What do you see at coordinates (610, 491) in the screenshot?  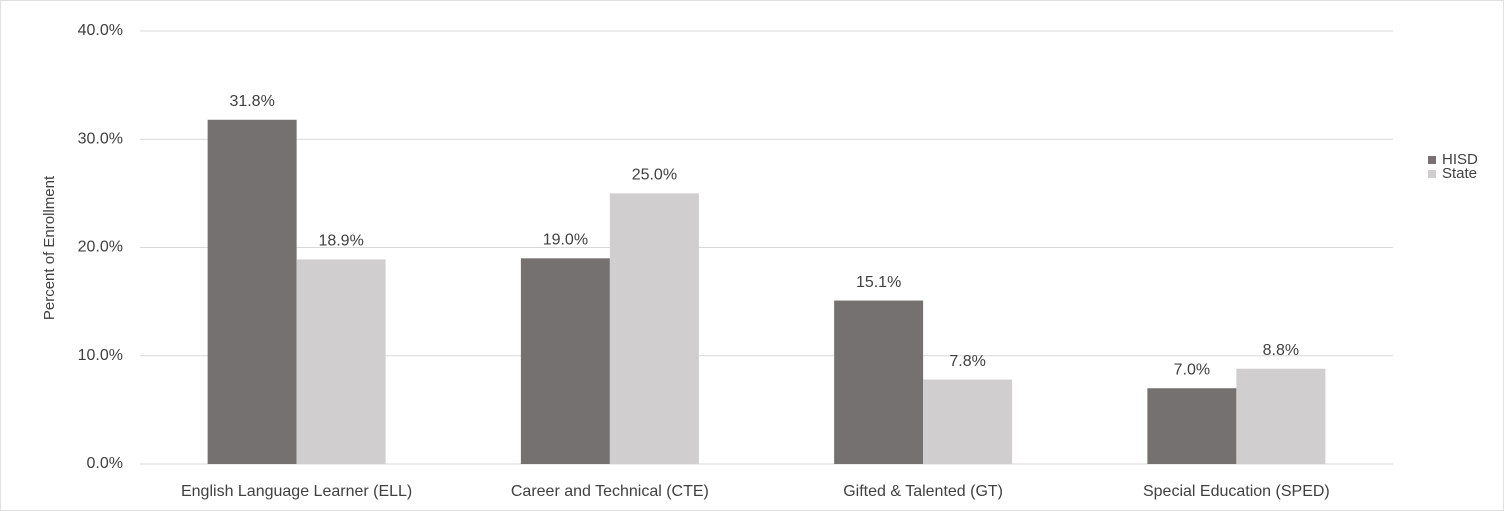 I see `x-tick-label: Career and Technical (CTE)` at bounding box center [610, 491].